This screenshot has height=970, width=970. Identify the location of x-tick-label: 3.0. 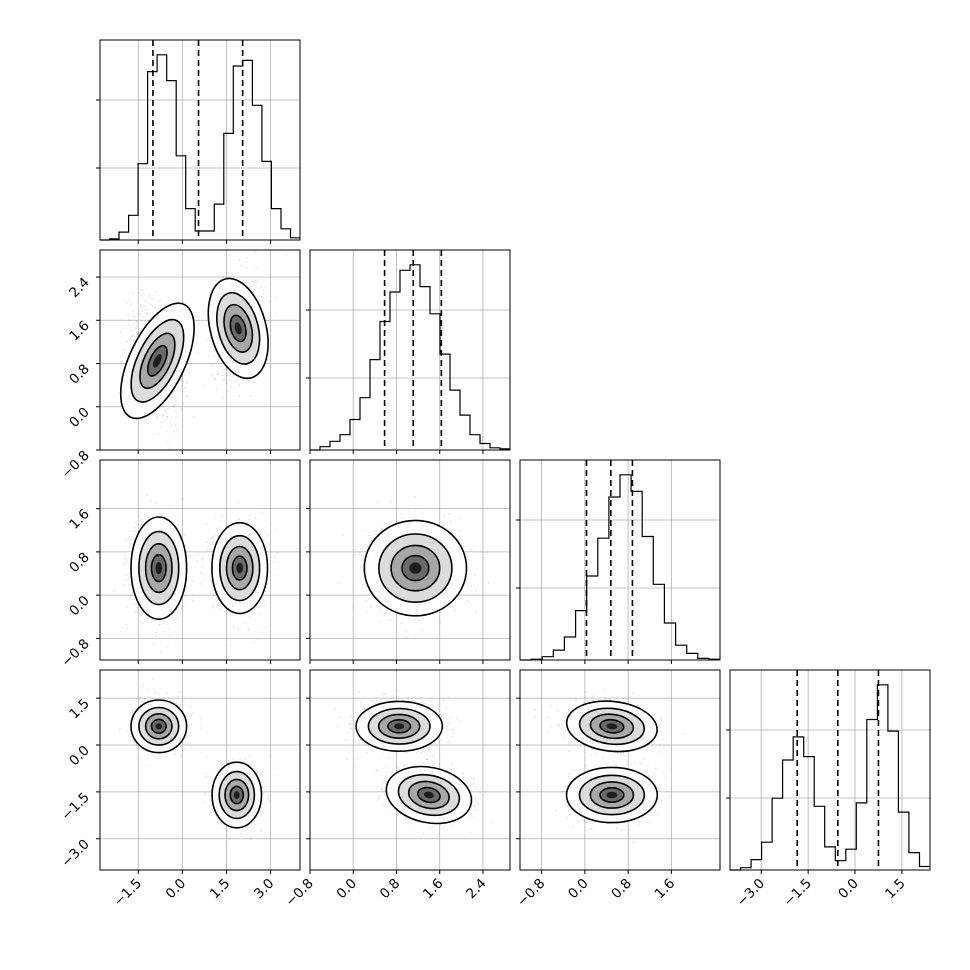
(264, 889).